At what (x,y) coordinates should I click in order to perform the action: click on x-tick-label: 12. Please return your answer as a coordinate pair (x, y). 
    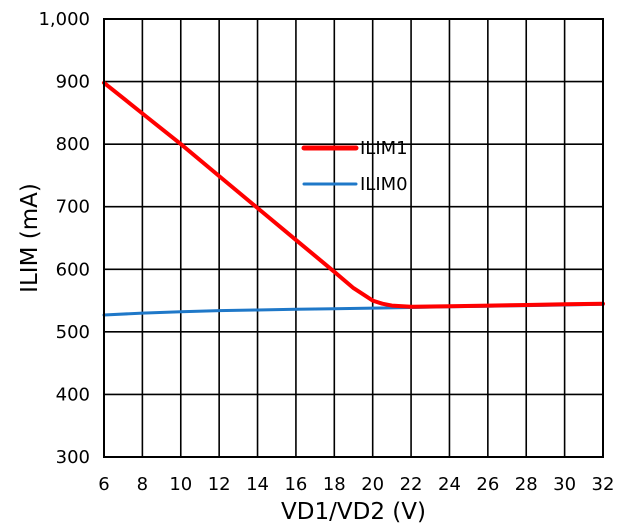
    Looking at the image, I should click on (219, 484).